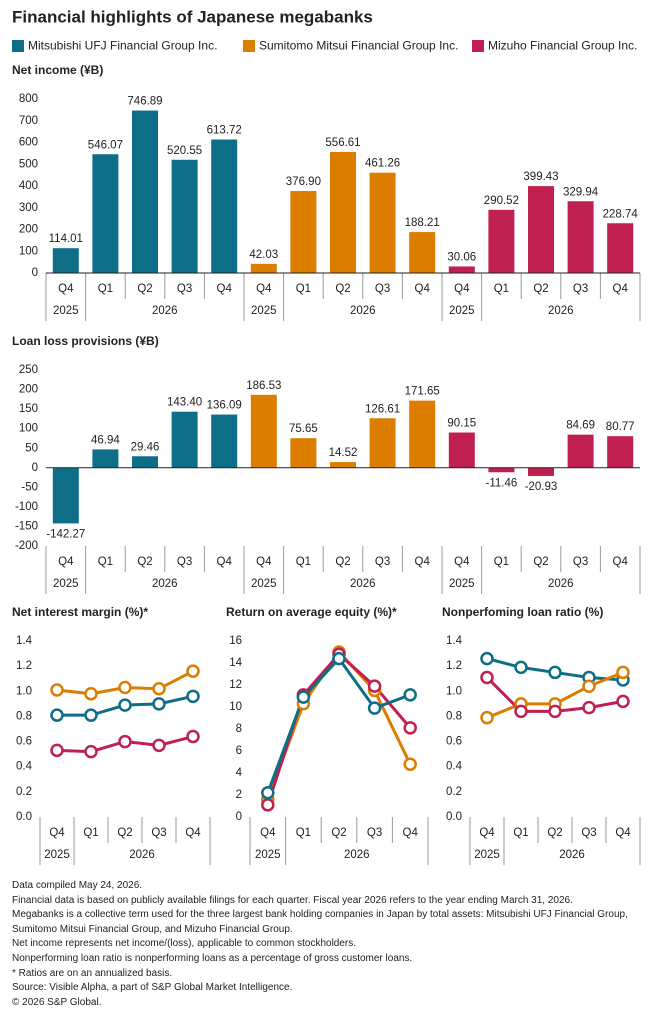  Describe the element at coordinates (26, 546) in the screenshot. I see `y-tick-label: -200` at that location.